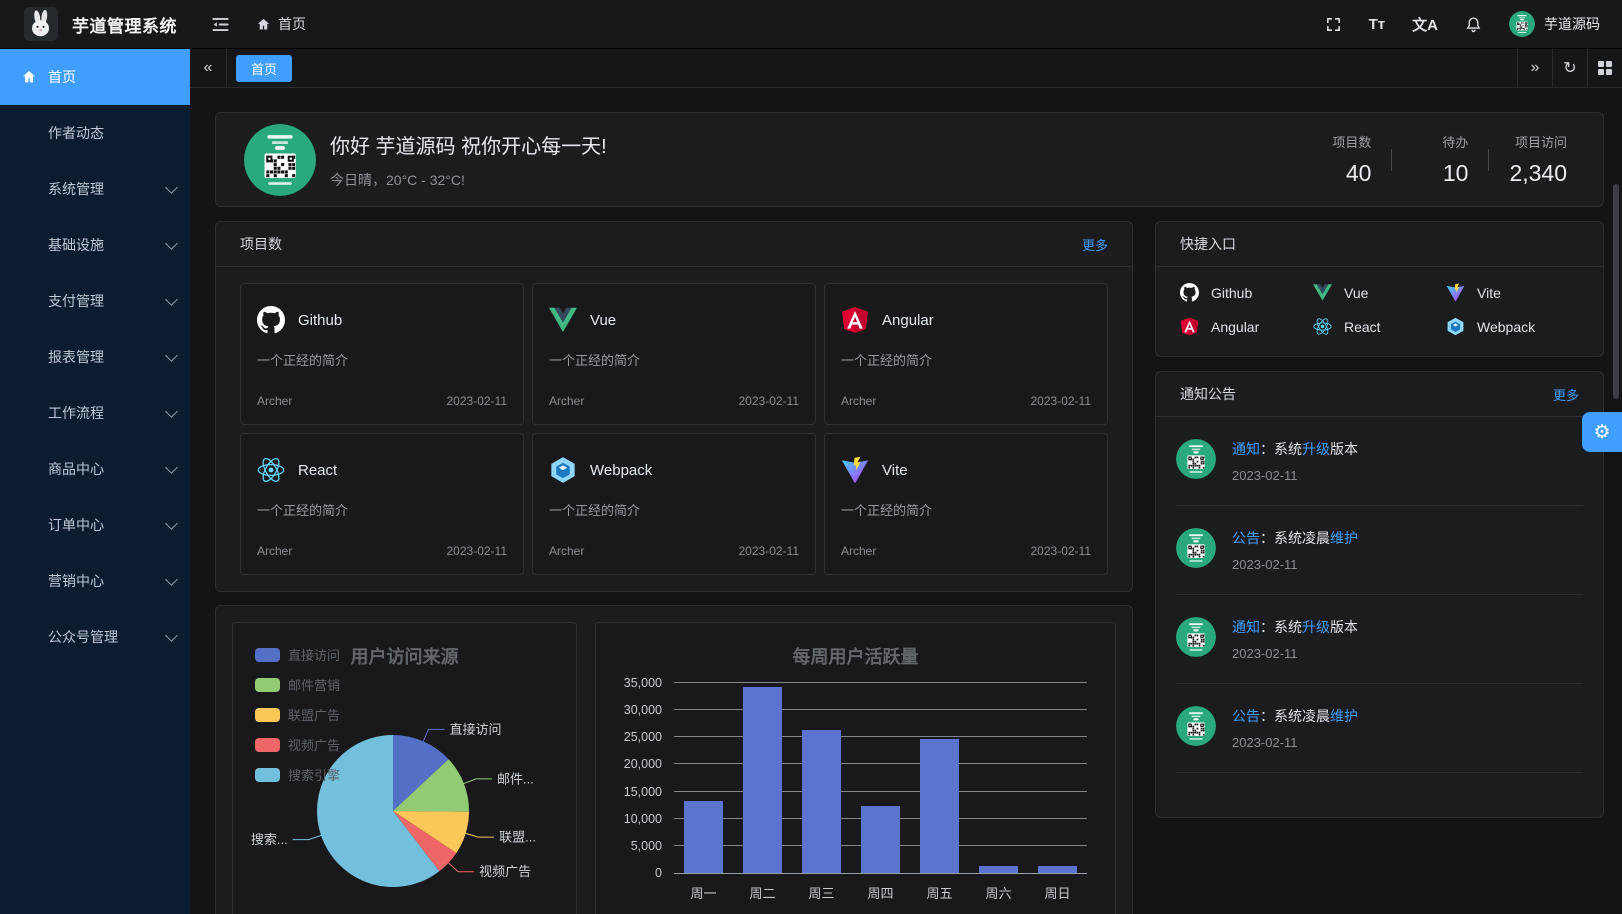 The height and width of the screenshot is (914, 1622). I want to click on shortcut-Vite: Vite, so click(1512, 292).